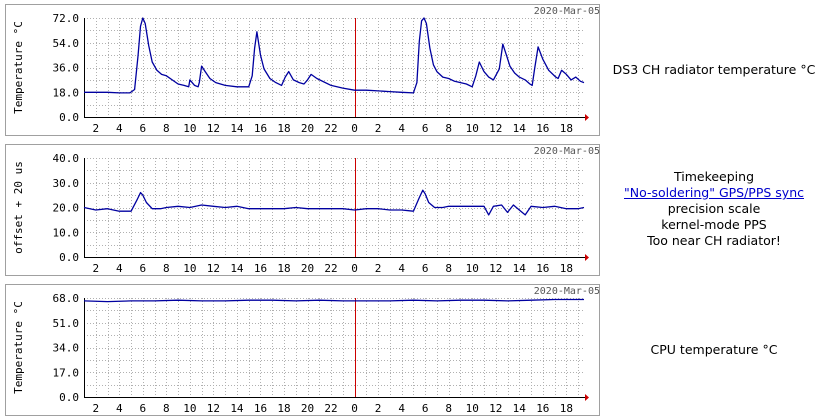 The image size is (823, 419). I want to click on radiator-caption-text: DS3 CH radiator temperature °C, so click(714, 69).